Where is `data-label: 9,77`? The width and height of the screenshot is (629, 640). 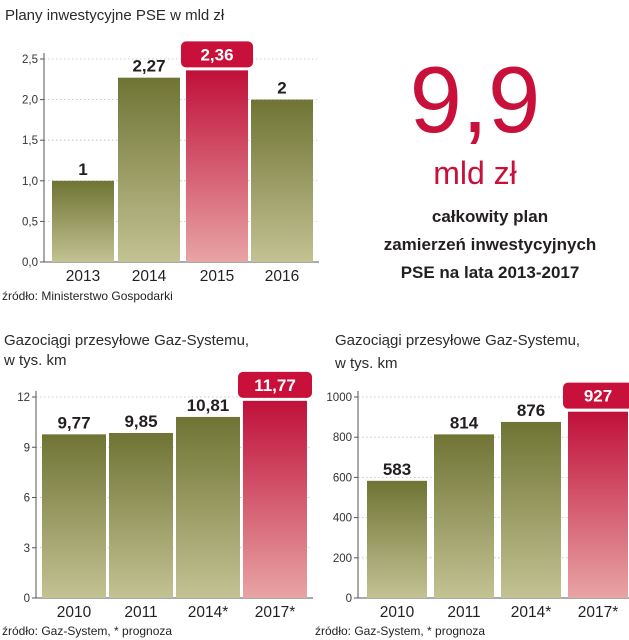 data-label: 9,77 is located at coordinates (73, 422).